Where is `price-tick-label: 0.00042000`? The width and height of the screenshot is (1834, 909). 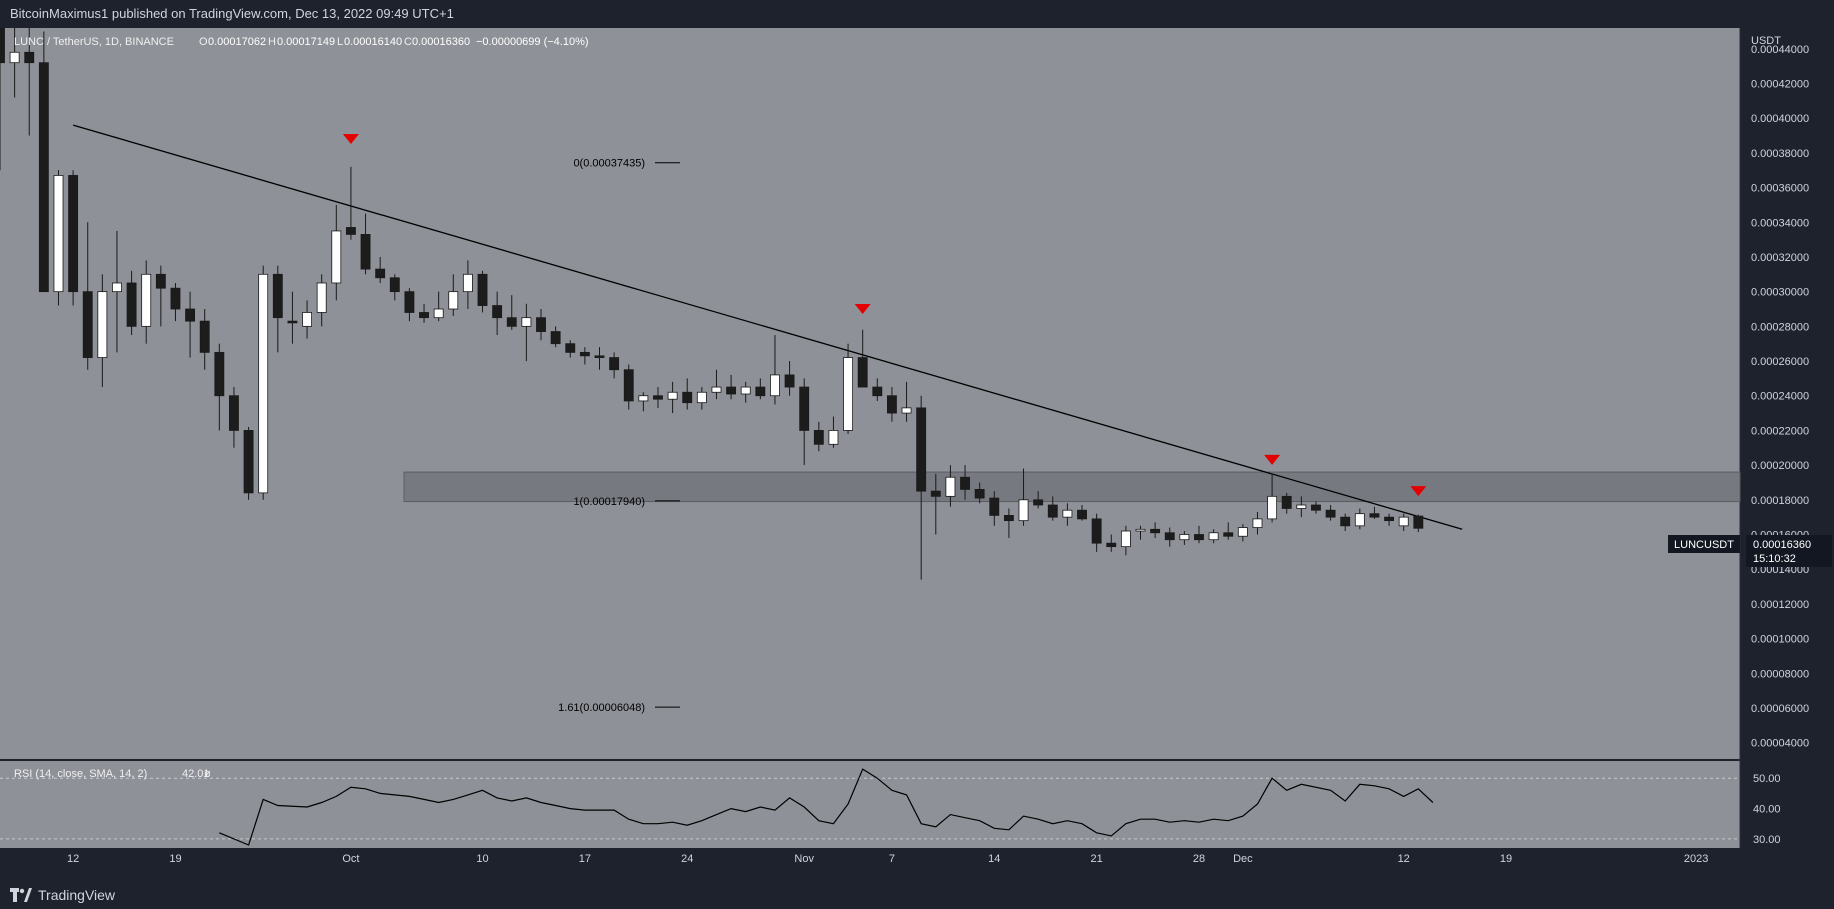
price-tick-label: 0.00042000 is located at coordinates (1780, 85).